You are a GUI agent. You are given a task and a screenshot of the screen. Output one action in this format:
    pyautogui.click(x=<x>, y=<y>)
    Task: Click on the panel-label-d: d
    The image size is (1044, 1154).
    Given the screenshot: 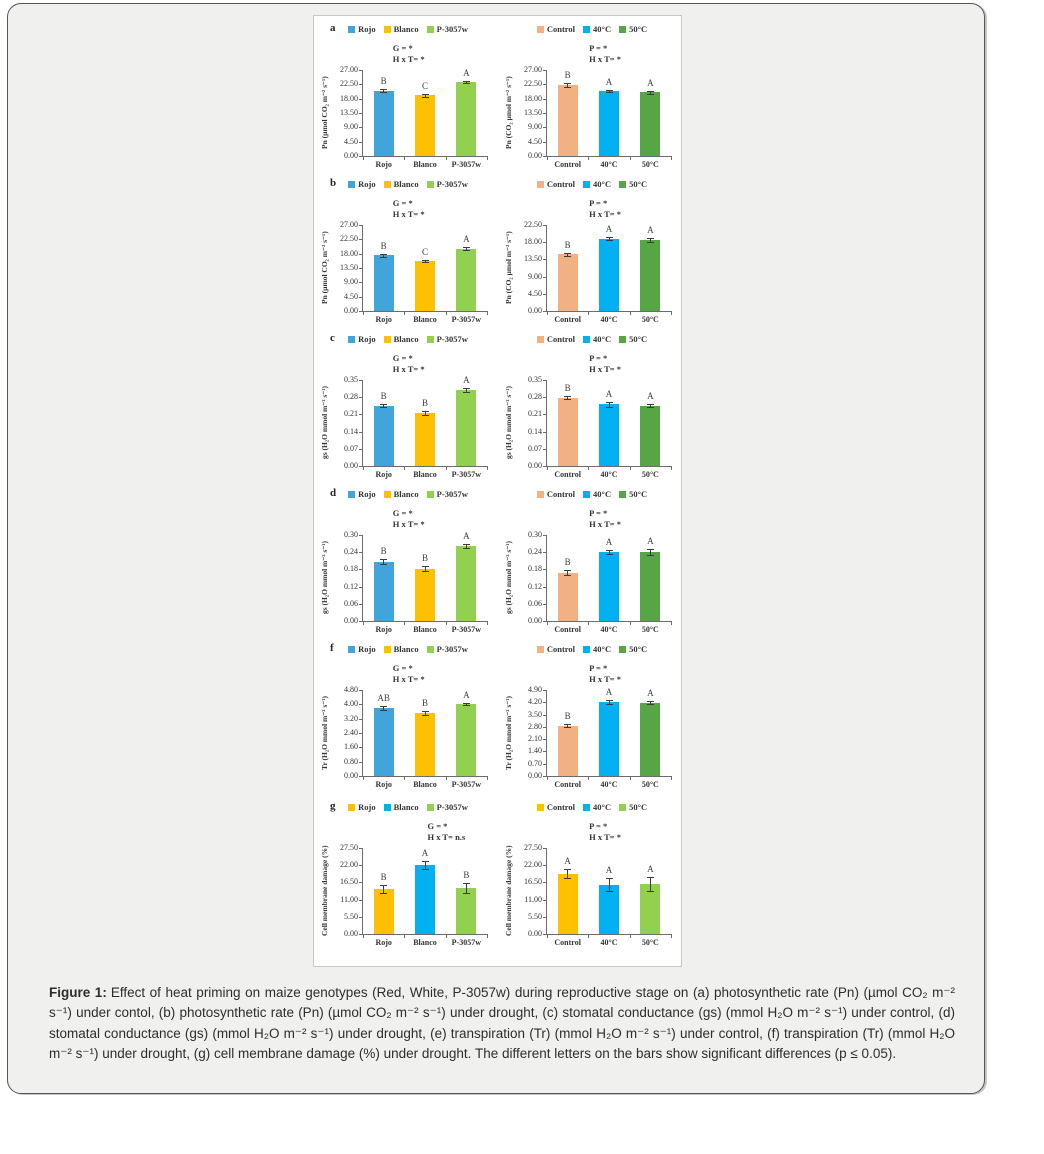 What is the action you would take?
    pyautogui.click(x=333, y=493)
    